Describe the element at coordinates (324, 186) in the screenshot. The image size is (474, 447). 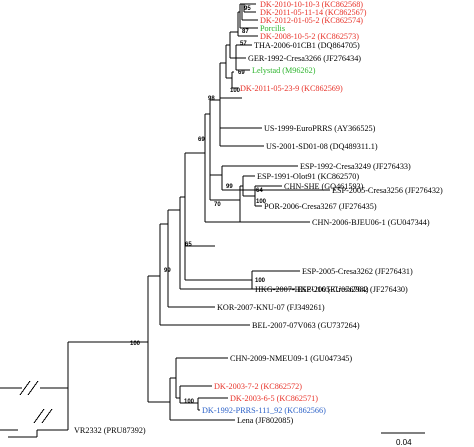
I see `taxon-label: CHN-SHE (GQ461593)` at that location.